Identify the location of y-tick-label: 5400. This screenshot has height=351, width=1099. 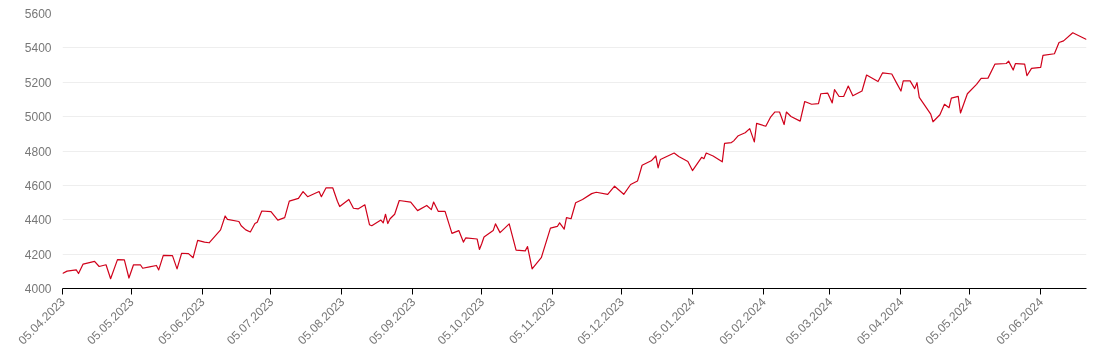
(38, 48).